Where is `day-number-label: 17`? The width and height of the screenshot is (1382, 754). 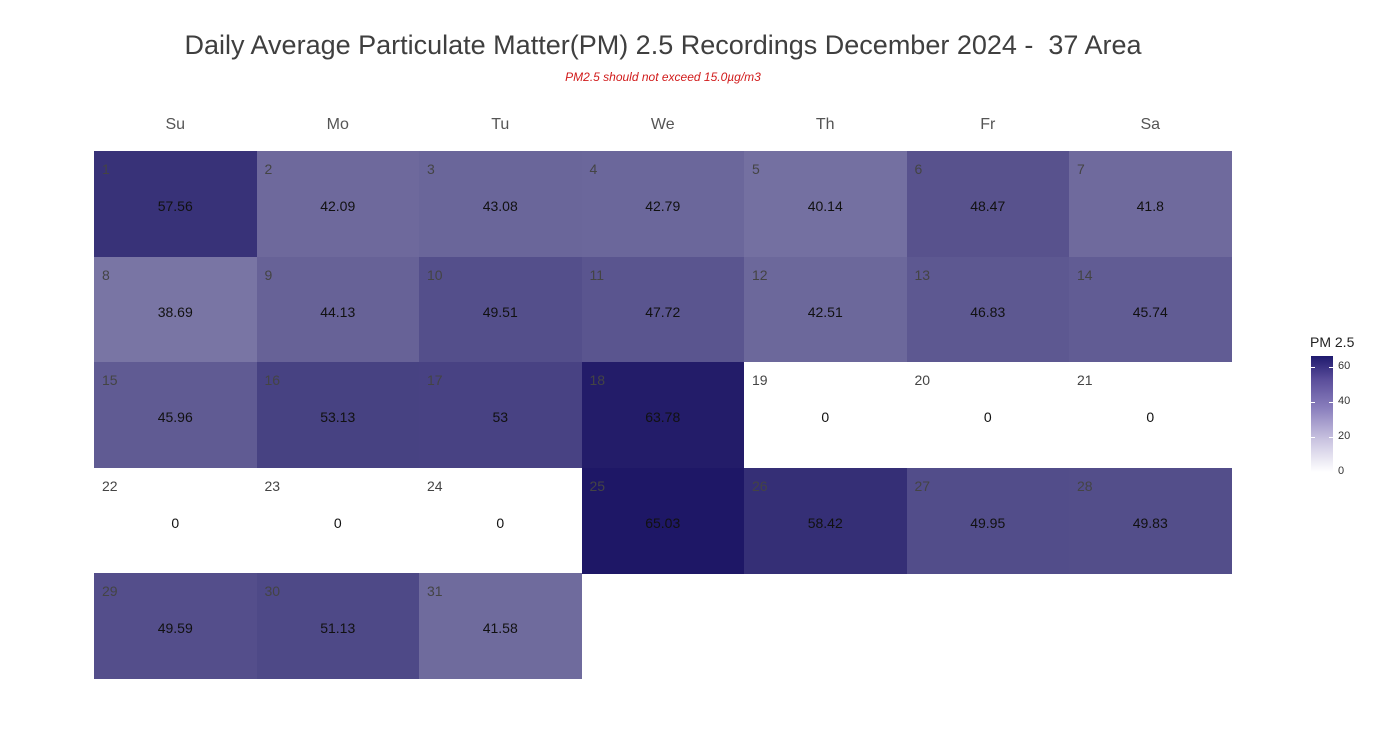 day-number-label: 17 is located at coordinates (435, 380).